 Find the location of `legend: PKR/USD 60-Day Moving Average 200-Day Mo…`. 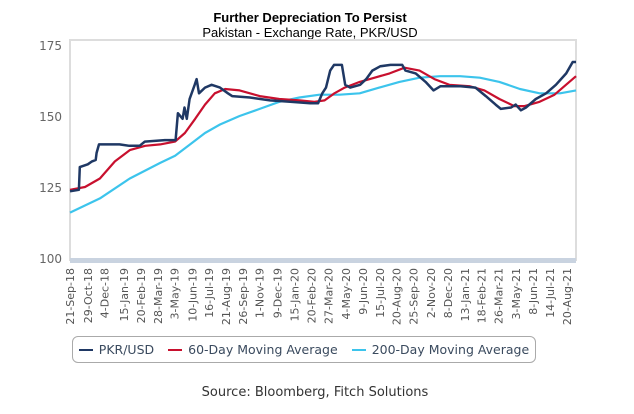

legend: PKR/USD 60-Day Moving Average 200-Day Mo… is located at coordinates (304, 349).